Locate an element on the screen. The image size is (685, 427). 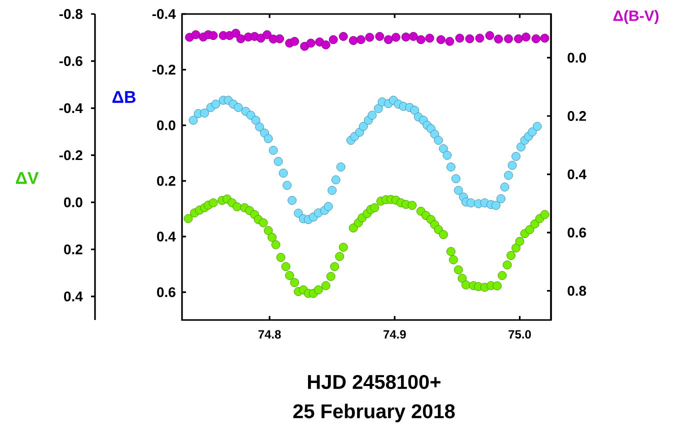
x-axis-title: HJD 2458100+ is located at coordinates (374, 382).